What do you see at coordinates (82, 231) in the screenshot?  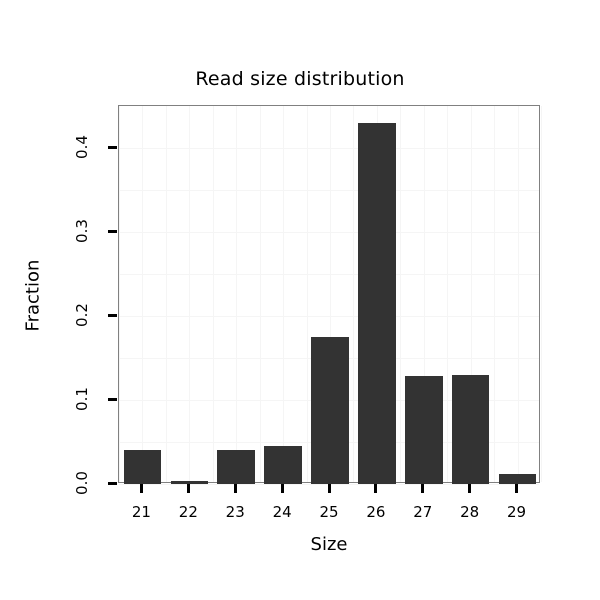 I see `y-axis-tick-label: 0.3` at bounding box center [82, 231].